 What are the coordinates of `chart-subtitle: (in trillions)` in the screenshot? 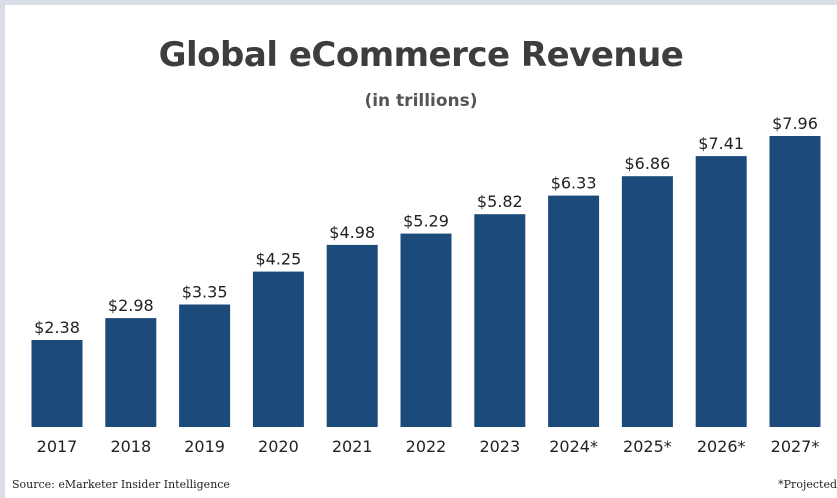 It's located at (421, 101).